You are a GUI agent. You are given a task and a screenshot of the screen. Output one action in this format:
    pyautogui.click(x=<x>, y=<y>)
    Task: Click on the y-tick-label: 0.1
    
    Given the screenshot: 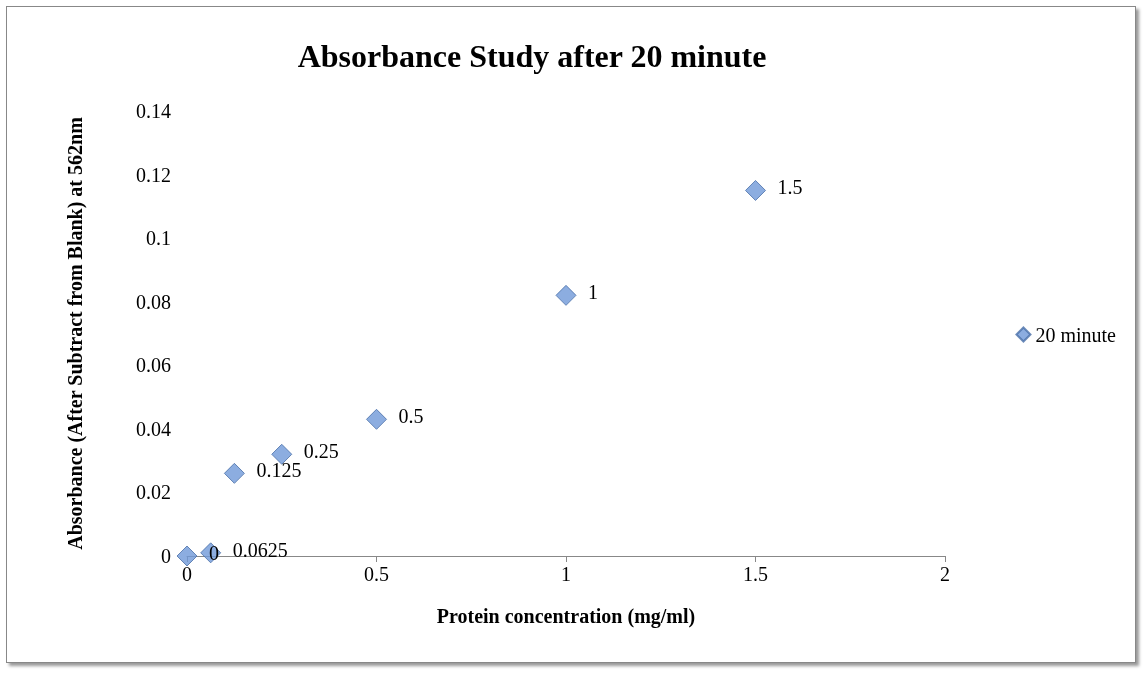 What is the action you would take?
    pyautogui.click(x=158, y=238)
    